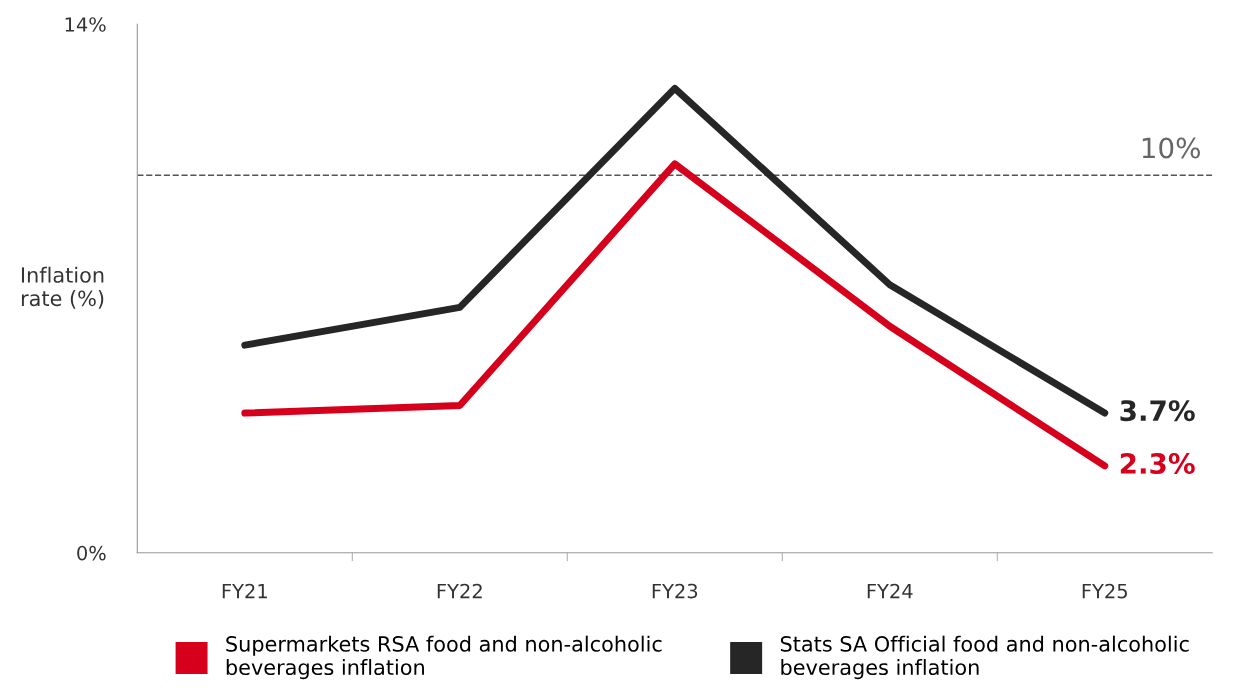  I want to click on data-label: 3.7%, so click(1157, 411).